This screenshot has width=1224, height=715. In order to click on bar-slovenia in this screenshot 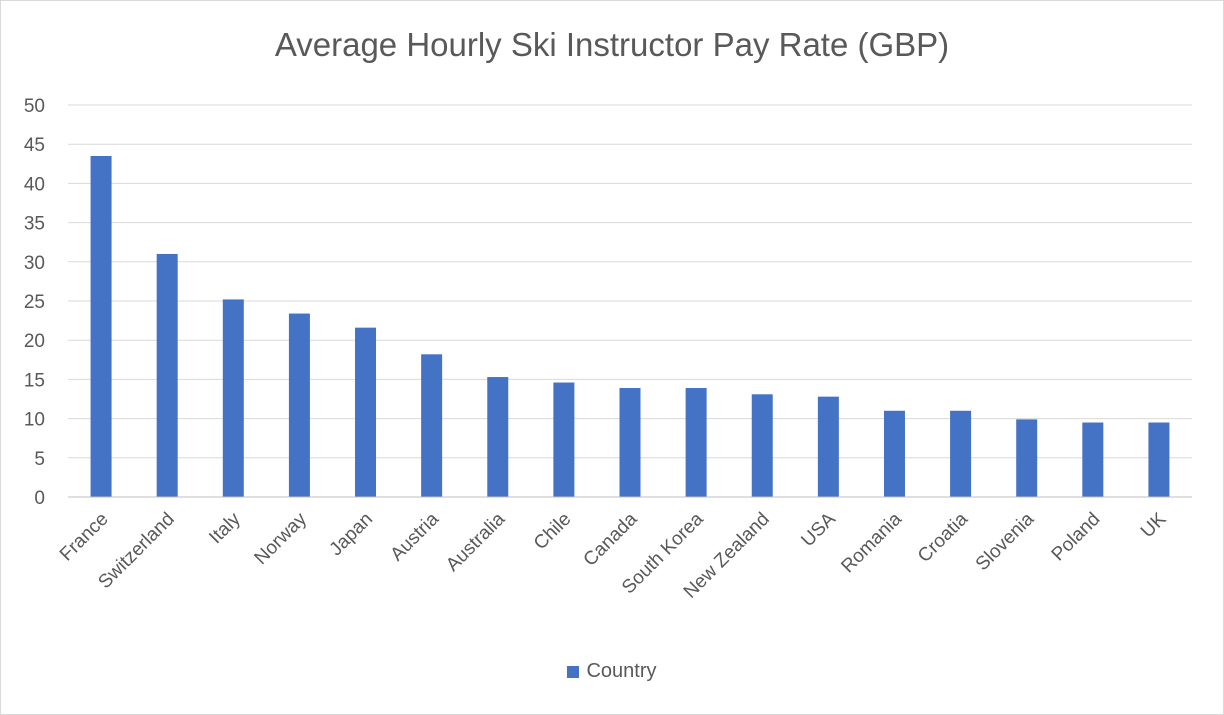, I will do `click(1027, 458)`.